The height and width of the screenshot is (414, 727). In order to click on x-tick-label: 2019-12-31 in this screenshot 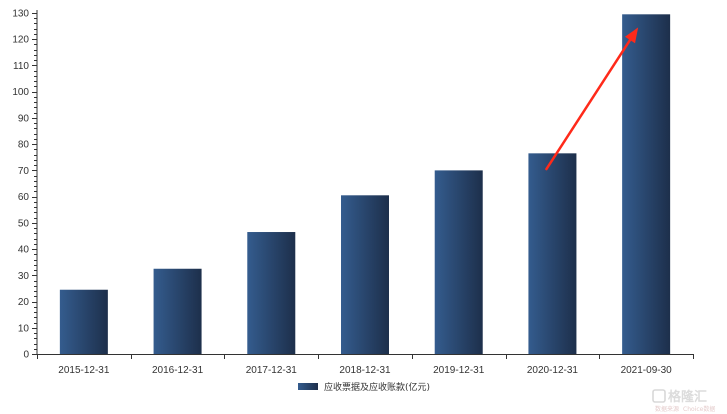, I will do `click(459, 370)`.